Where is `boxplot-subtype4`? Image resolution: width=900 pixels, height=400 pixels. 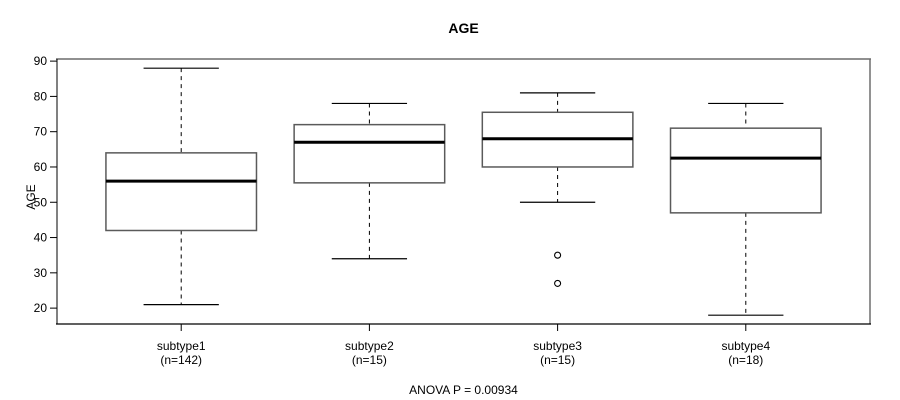
boxplot-subtype4 is located at coordinates (745, 209).